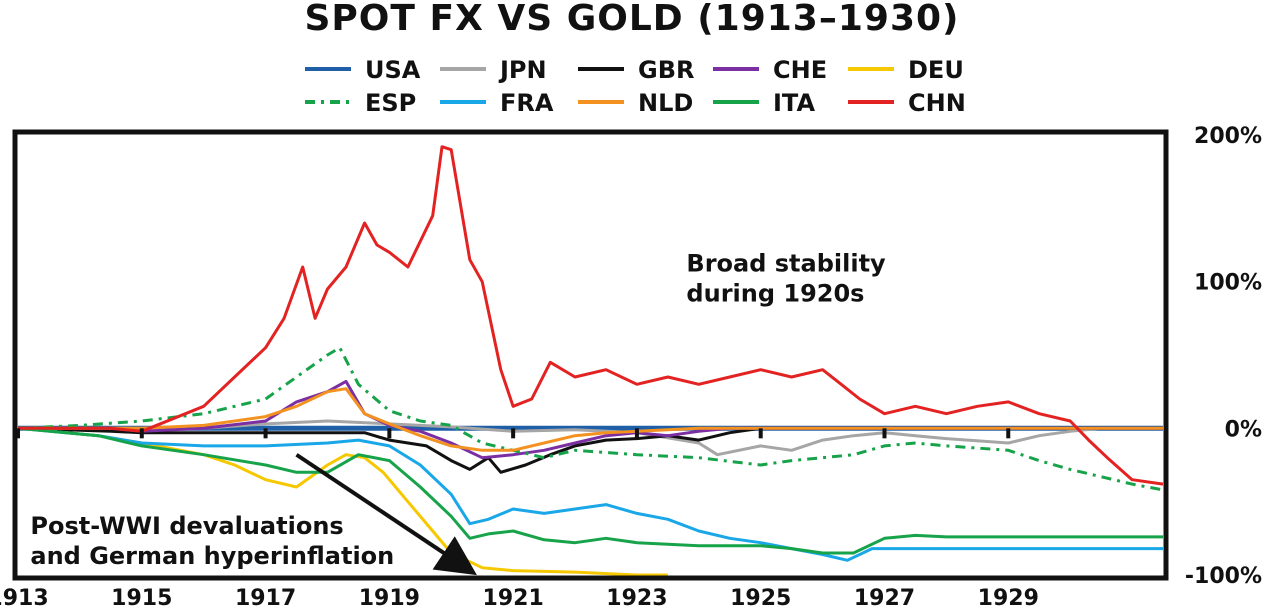 The height and width of the screenshot is (609, 1264). I want to click on x-tick-label: 1913, so click(24, 597).